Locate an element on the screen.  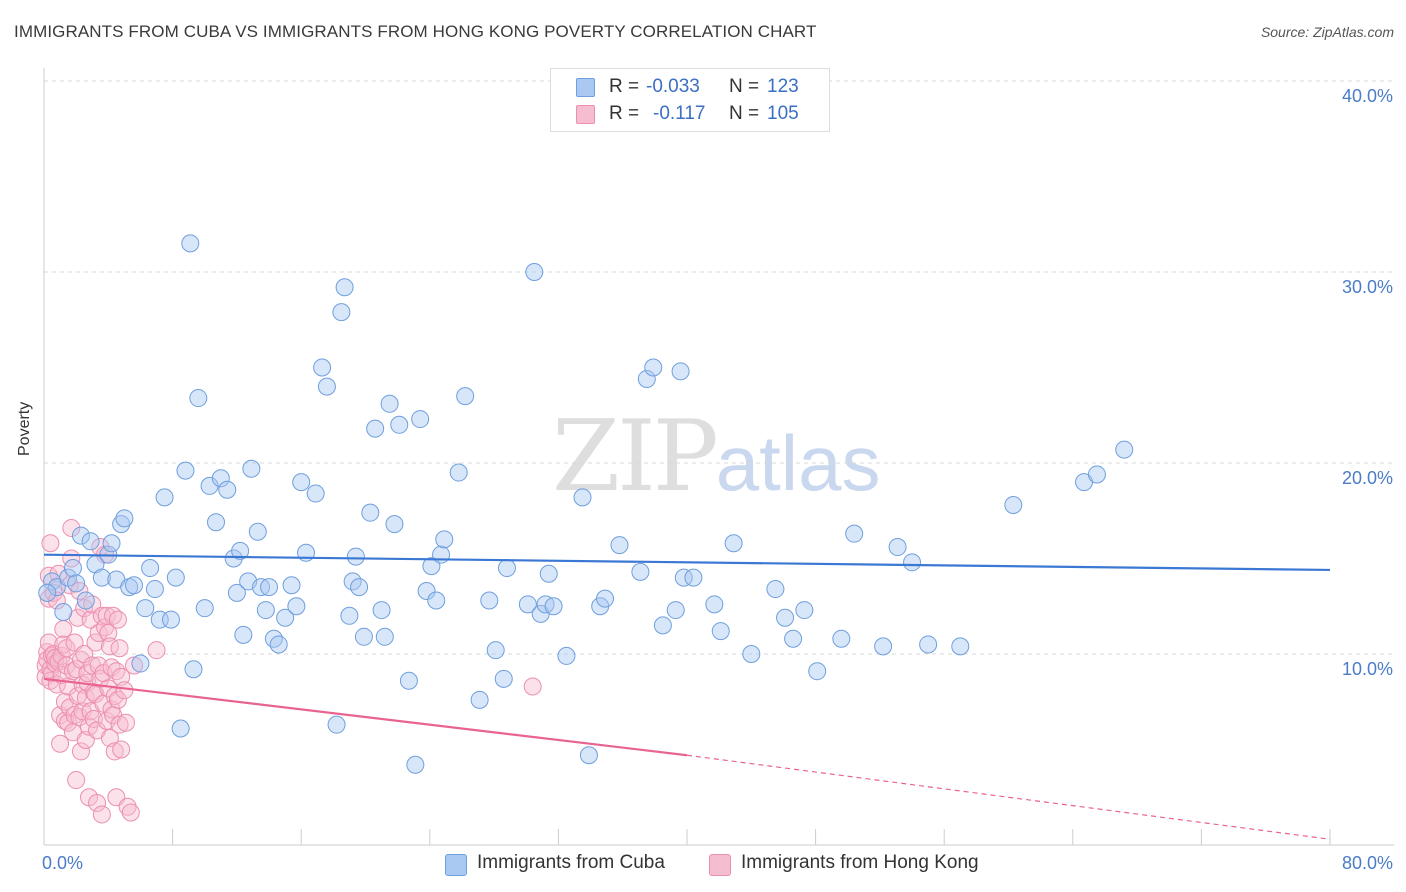
y-tick-40: 40.0% is located at coordinates (1367, 96).